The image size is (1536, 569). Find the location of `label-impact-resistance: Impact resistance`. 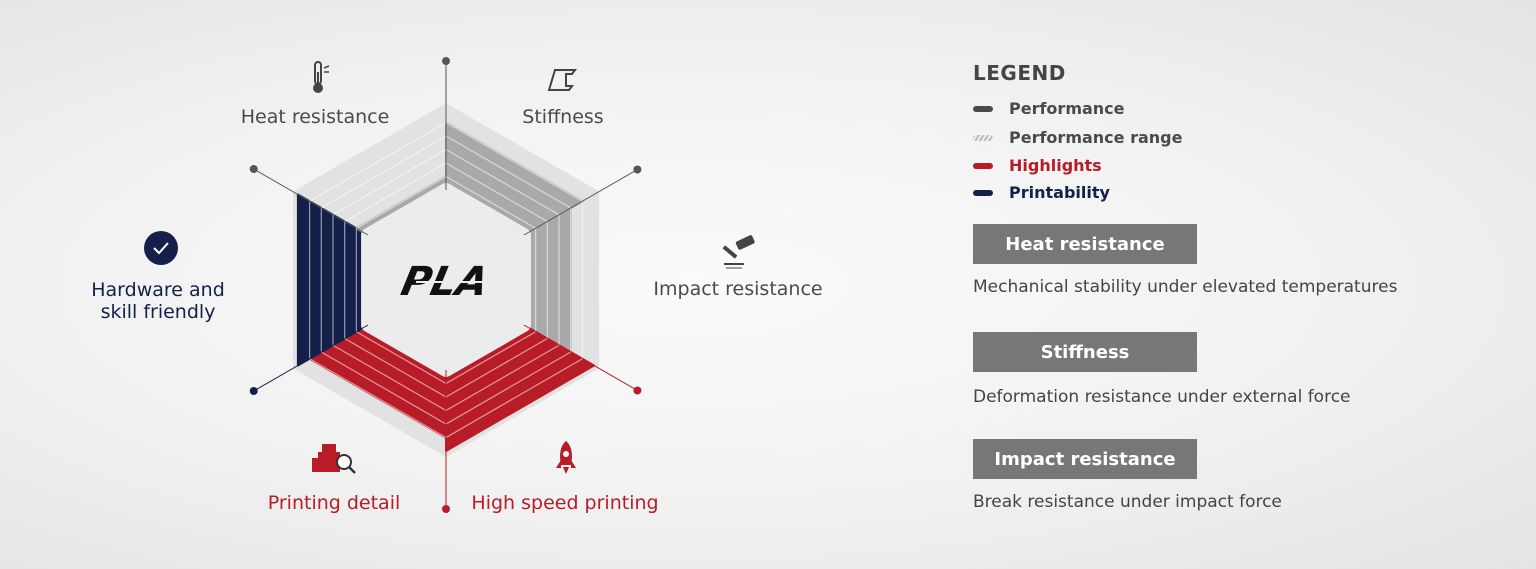

label-impact-resistance: Impact resistance is located at coordinates (738, 289).